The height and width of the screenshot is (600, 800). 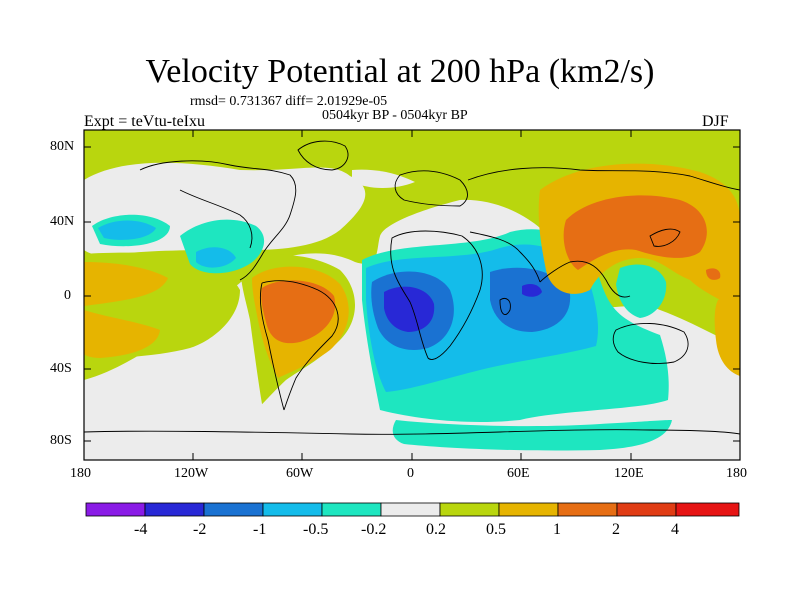 I want to click on lon-label: 0, so click(x=410, y=473).